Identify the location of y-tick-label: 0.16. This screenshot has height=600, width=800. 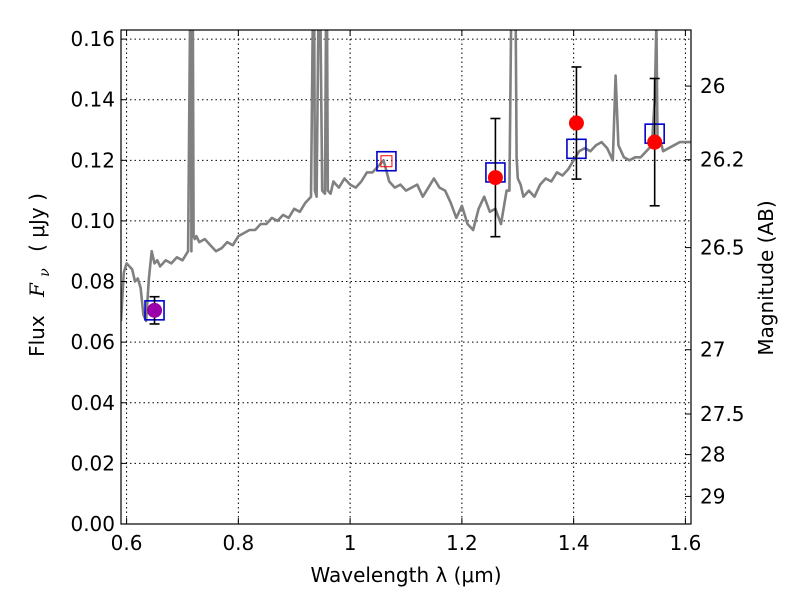
(92, 39).